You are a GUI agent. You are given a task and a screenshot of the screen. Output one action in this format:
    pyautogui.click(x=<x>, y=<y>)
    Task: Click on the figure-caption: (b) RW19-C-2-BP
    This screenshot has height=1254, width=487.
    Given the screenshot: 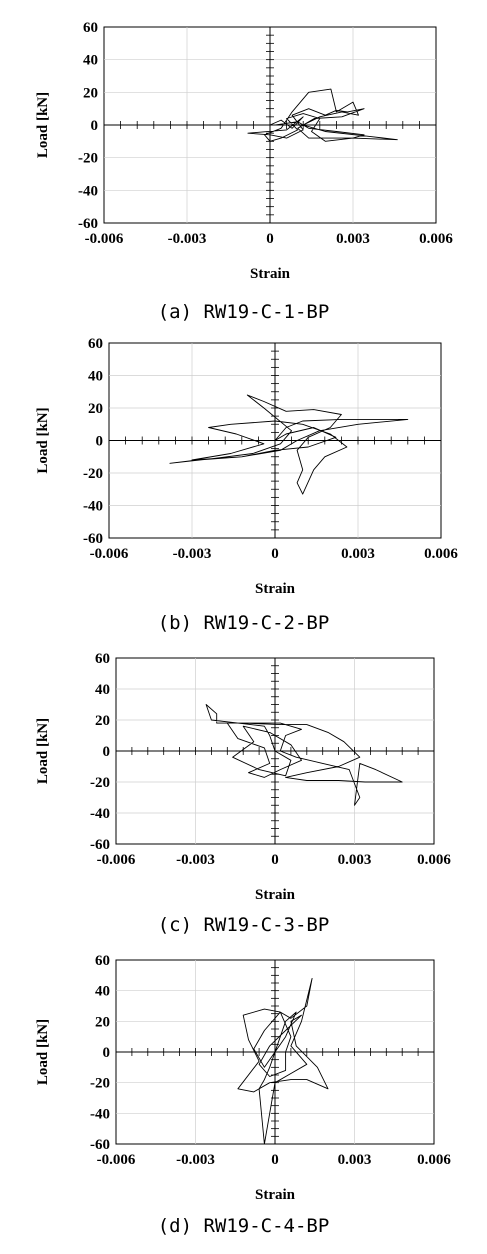 What is the action you would take?
    pyautogui.click(x=244, y=623)
    